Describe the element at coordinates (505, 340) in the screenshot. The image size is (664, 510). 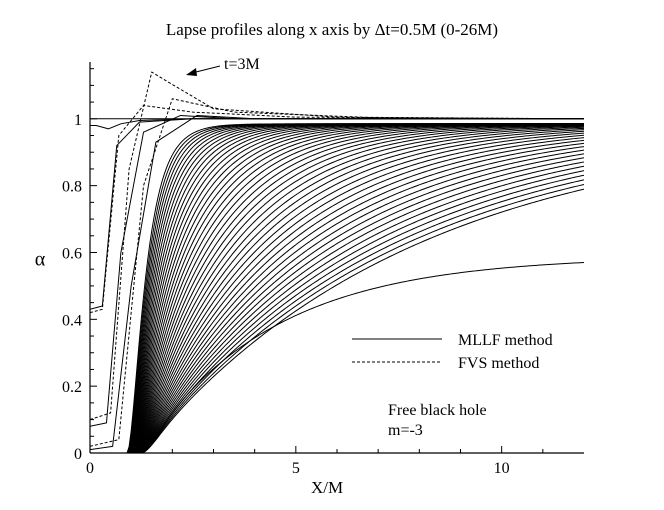
I see `legend-label-mllf: MLLF method` at that location.